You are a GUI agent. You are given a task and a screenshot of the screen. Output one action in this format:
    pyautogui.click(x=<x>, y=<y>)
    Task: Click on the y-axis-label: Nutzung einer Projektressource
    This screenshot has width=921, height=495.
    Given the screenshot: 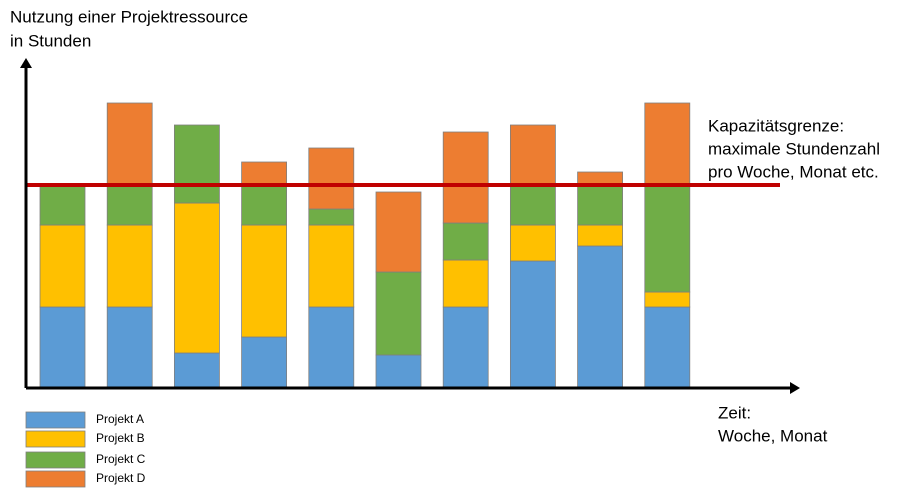 What is the action you would take?
    pyautogui.click(x=129, y=16)
    